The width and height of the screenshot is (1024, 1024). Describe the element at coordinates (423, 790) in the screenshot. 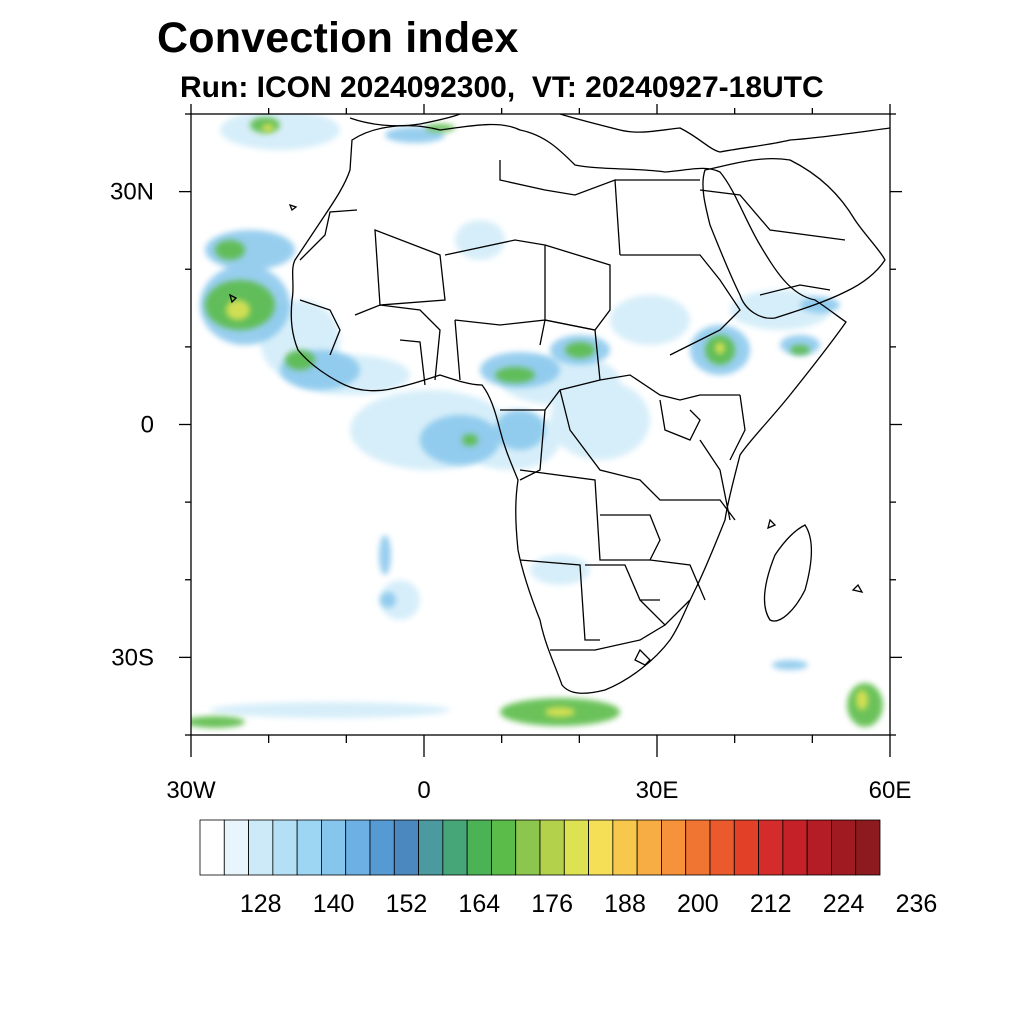

I see `lon-tick-label: 0` at that location.